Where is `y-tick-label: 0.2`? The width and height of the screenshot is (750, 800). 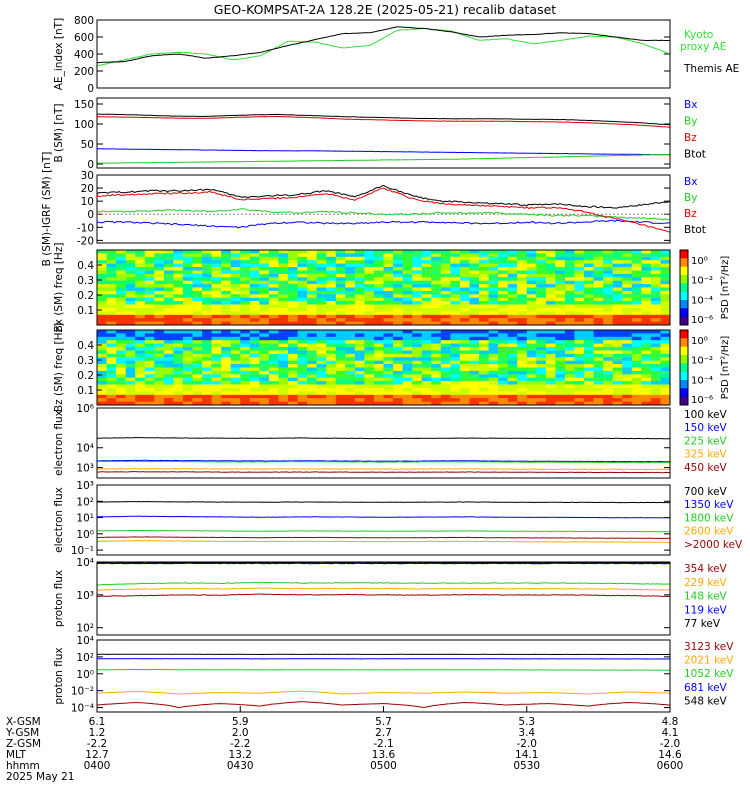 y-tick-label: 0.2 is located at coordinates (85, 296).